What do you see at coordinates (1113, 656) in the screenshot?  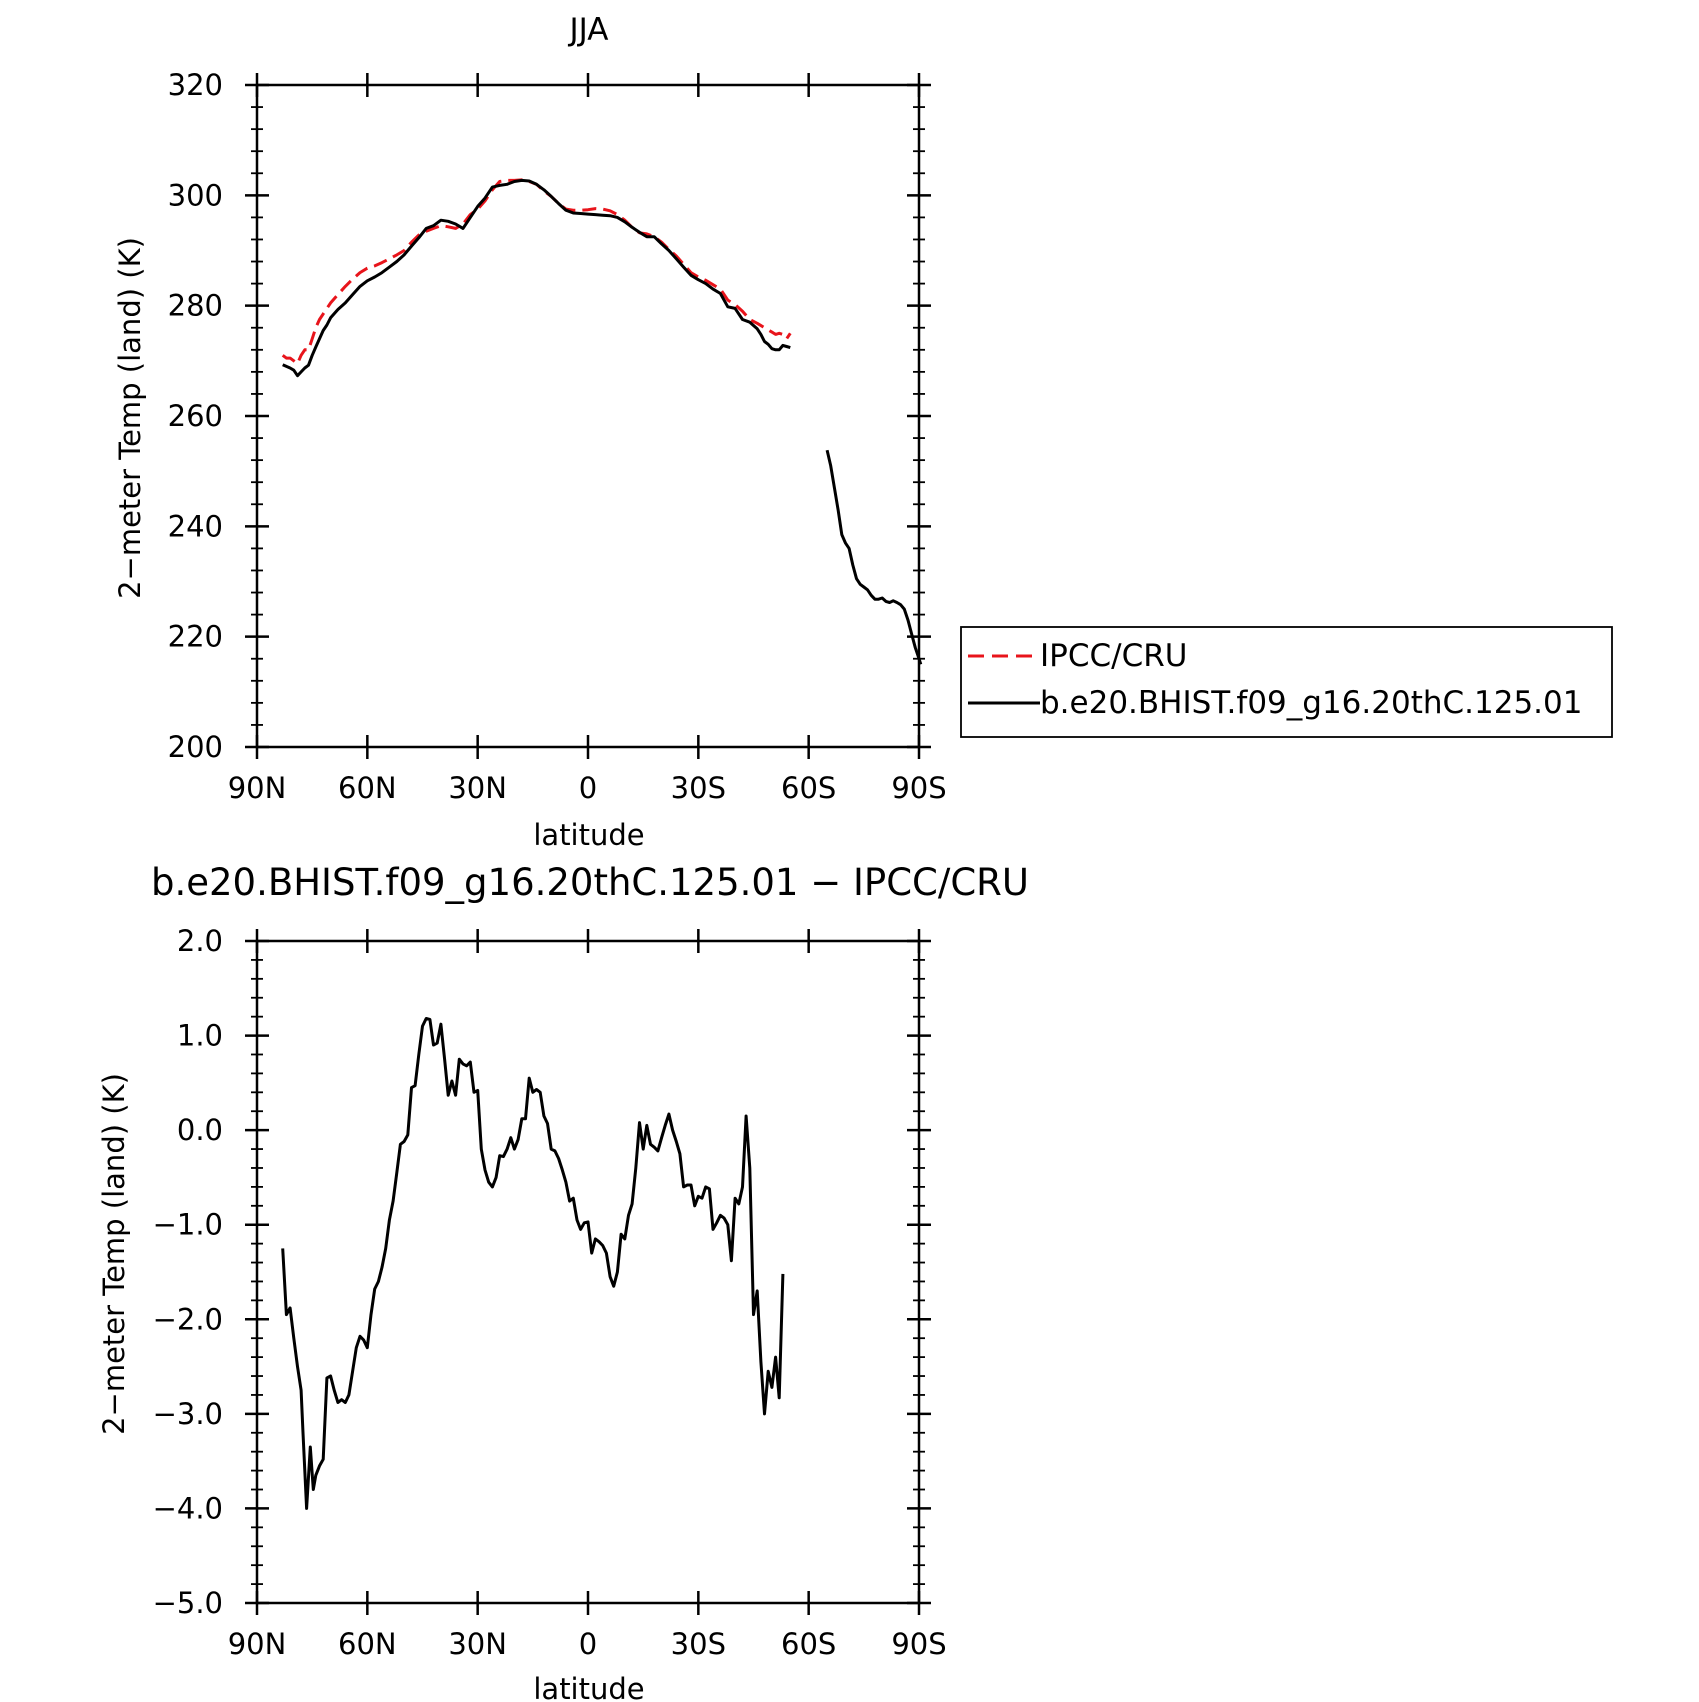 I see `legend-label-ipcc-cru: IPCC/CRU` at bounding box center [1113, 656].